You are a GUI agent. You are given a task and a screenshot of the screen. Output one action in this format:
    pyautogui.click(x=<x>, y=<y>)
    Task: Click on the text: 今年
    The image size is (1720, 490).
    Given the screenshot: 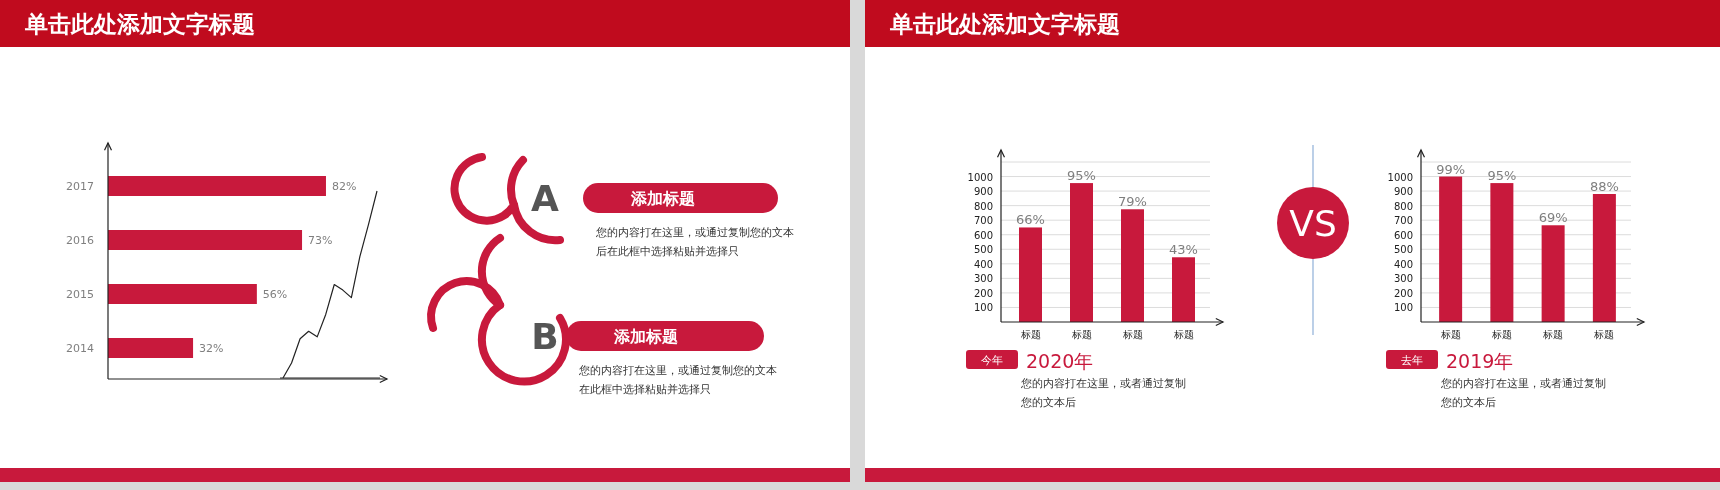 What is the action you would take?
    pyautogui.click(x=992, y=360)
    